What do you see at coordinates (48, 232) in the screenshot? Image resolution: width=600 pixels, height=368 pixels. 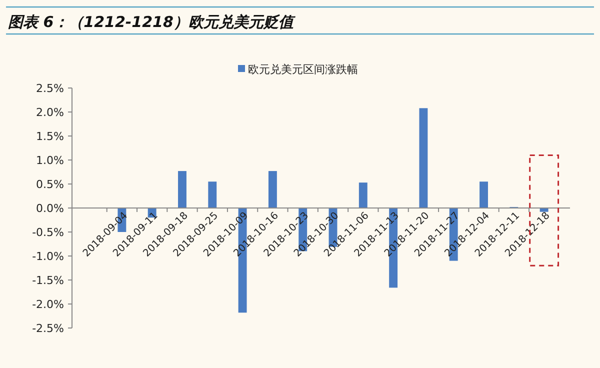 I see `y-tick-label: -0.5%` at bounding box center [48, 232].